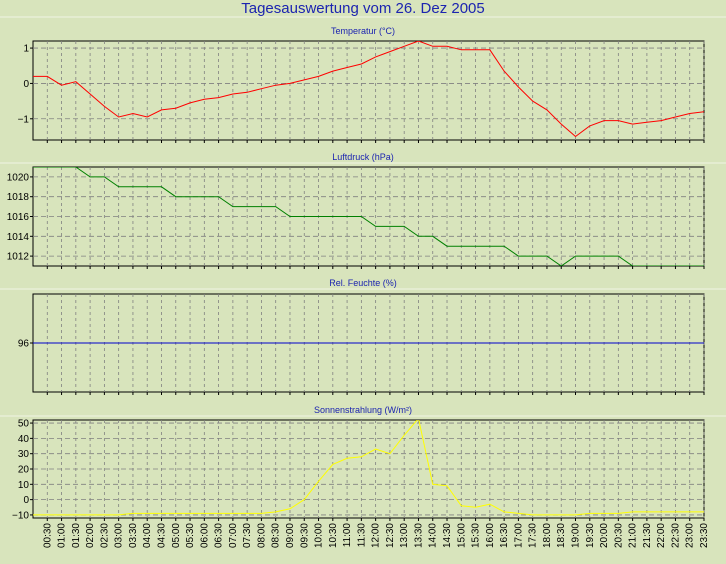 Image resolution: width=726 pixels, height=564 pixels. What do you see at coordinates (18, 237) in the screenshot?
I see `pressure-ytick-label: 1014` at bounding box center [18, 237].